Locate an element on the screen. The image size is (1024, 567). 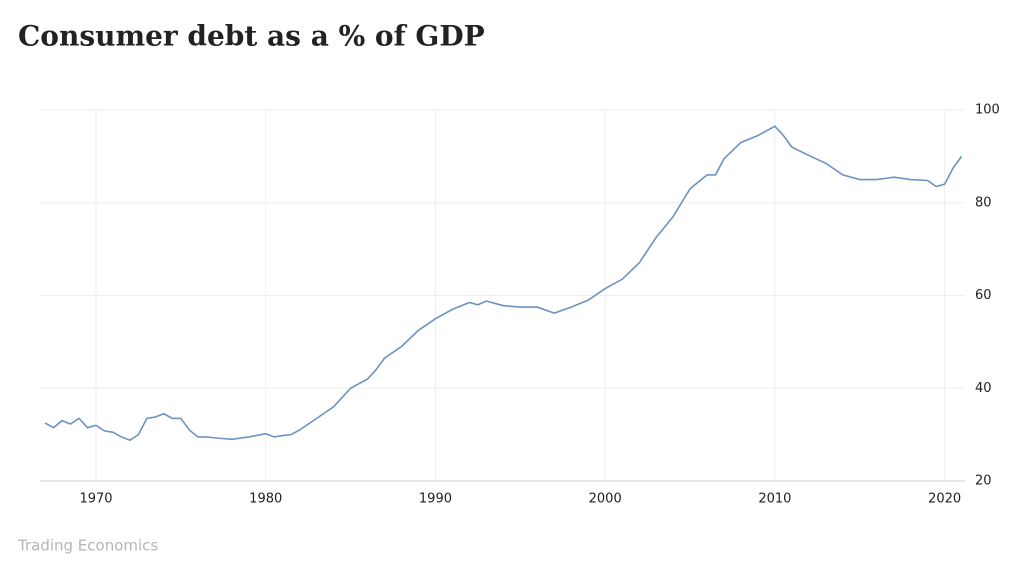
x-tick-label: 2010 is located at coordinates (774, 499).